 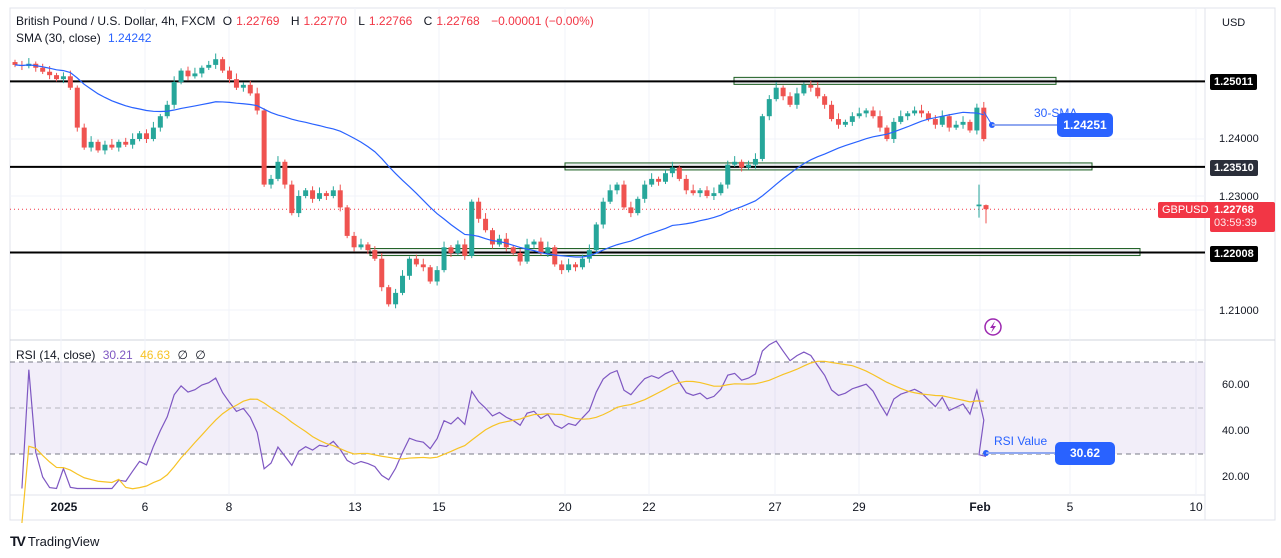 What do you see at coordinates (1234, 23) in the screenshot?
I see `currency-label: USD` at bounding box center [1234, 23].